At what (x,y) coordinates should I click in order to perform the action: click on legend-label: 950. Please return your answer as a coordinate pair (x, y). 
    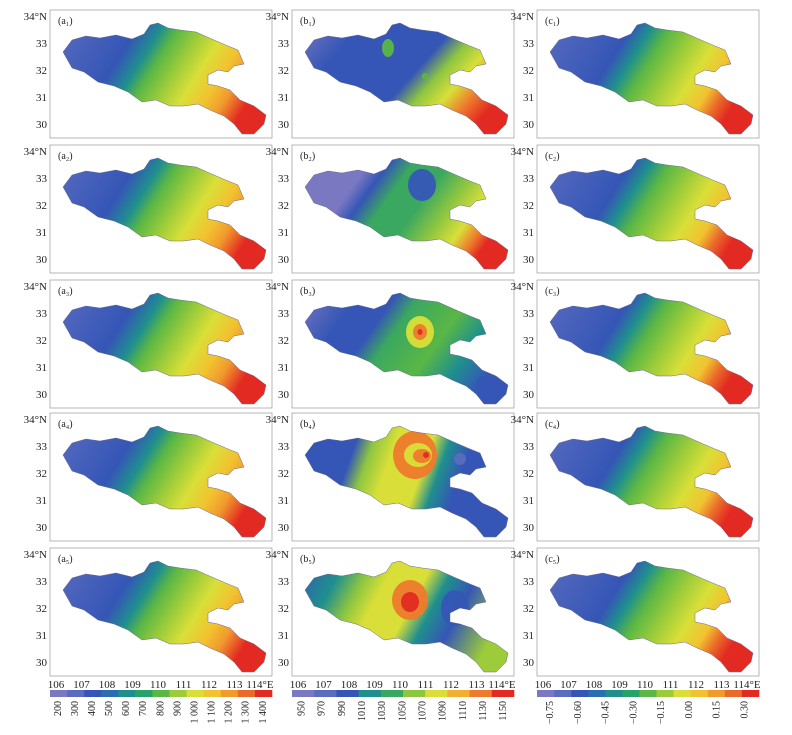
    Looking at the image, I should click on (301, 708).